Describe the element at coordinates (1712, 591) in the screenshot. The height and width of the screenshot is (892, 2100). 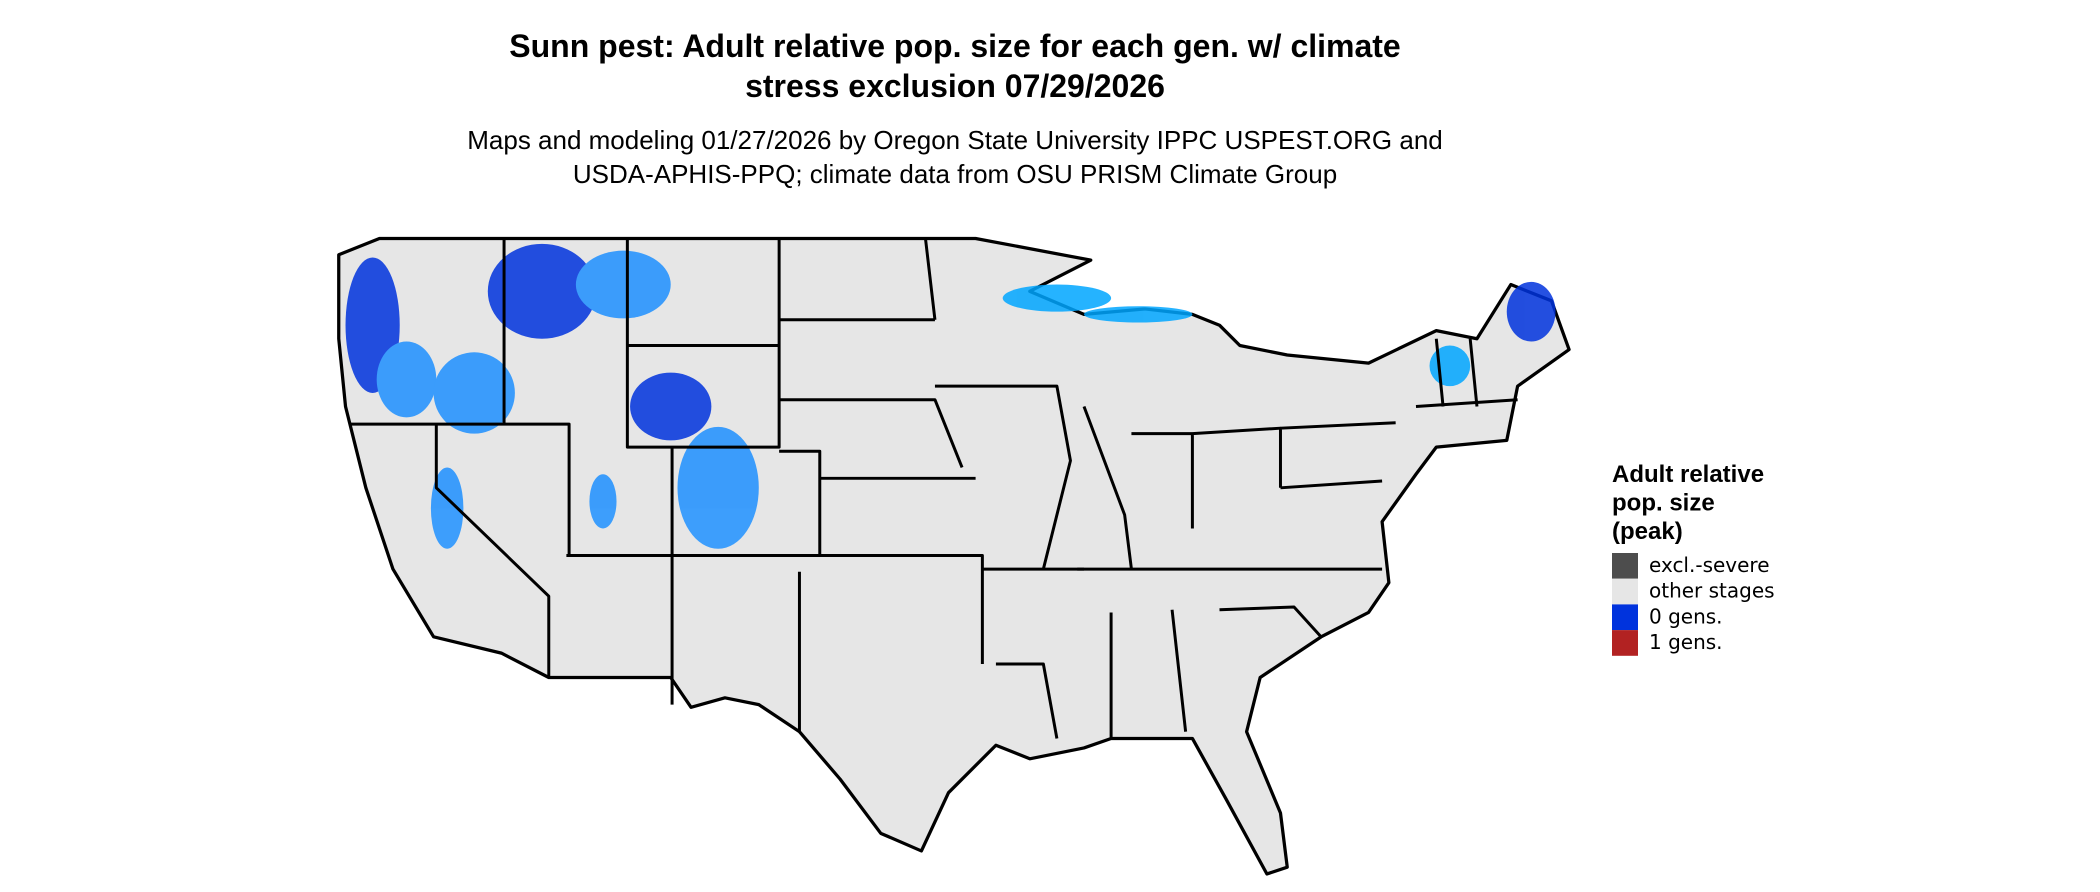
I see `legend-label: other stages` at that location.